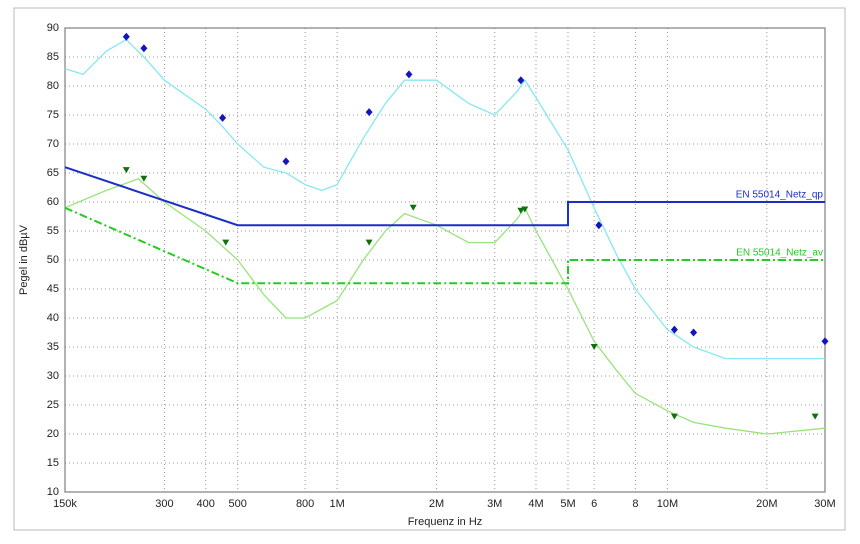 The image size is (860, 544). Describe the element at coordinates (206, 504) in the screenshot. I see `x-tick-label: 400` at that location.